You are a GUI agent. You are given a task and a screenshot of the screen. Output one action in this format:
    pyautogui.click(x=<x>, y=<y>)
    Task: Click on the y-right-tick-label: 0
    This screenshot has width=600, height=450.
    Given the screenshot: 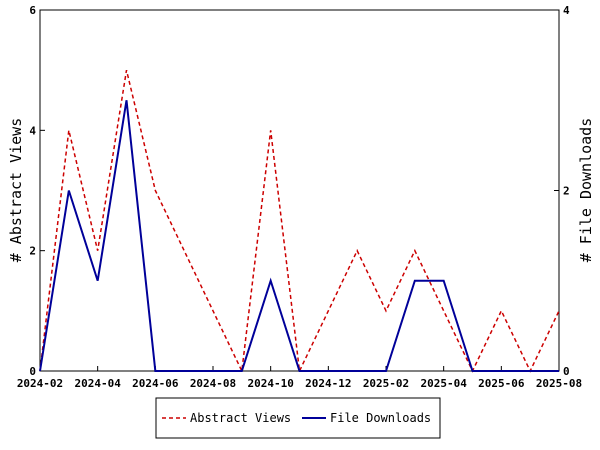 What is the action you would take?
    pyautogui.click(x=566, y=371)
    